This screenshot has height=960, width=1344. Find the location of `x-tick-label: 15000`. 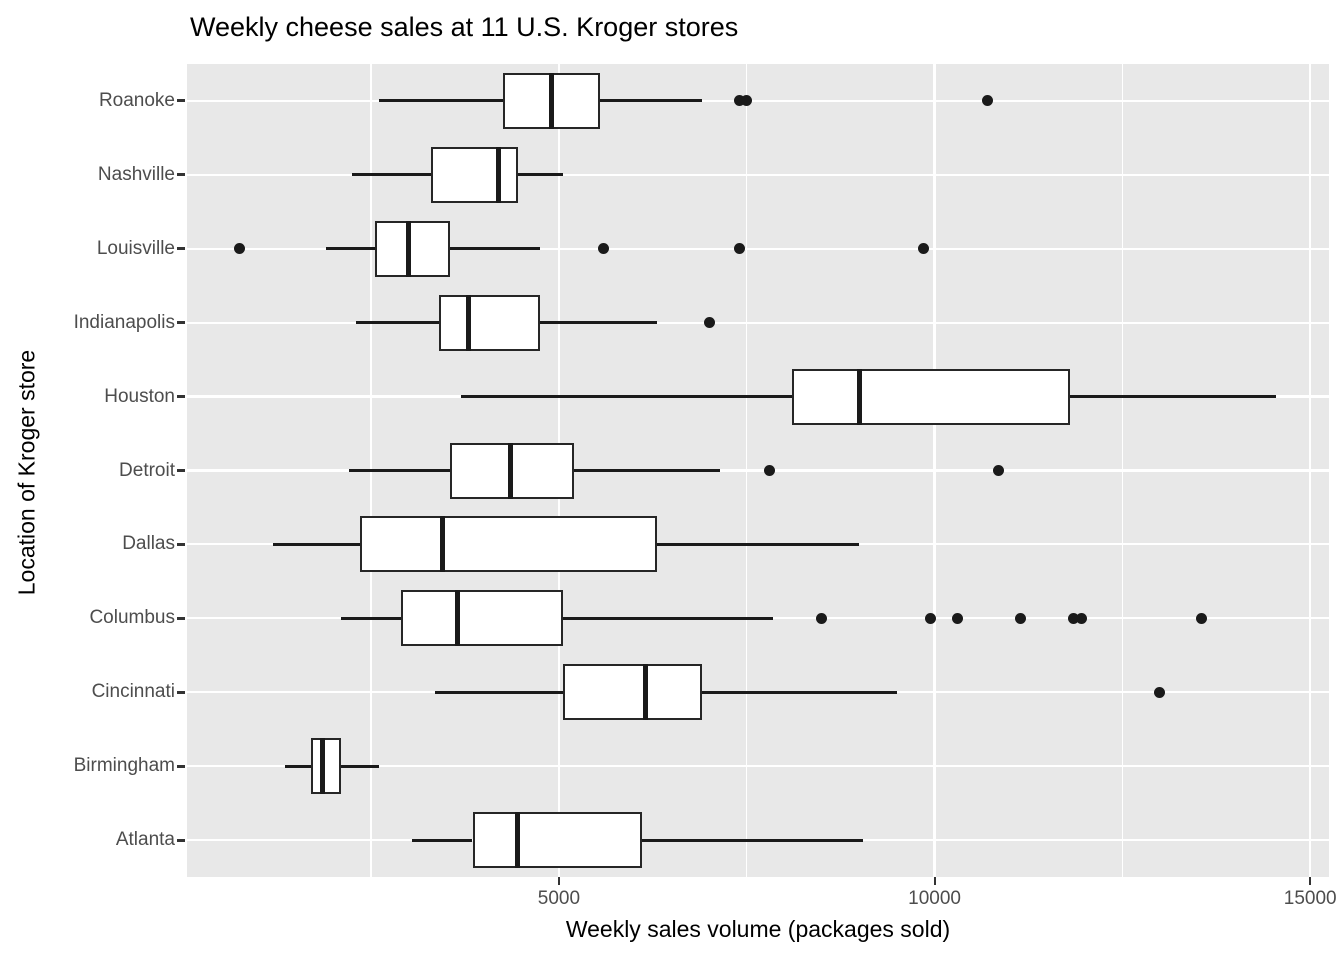

x-tick-label: 15000 is located at coordinates (1310, 898).